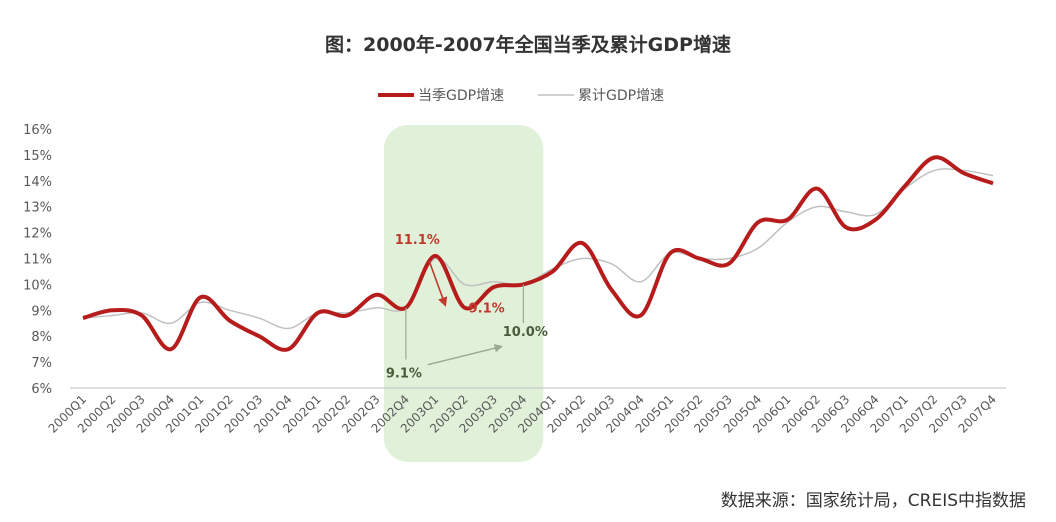 This screenshot has height=522, width=1056. I want to click on y-tick-label: 9%, so click(41, 311).